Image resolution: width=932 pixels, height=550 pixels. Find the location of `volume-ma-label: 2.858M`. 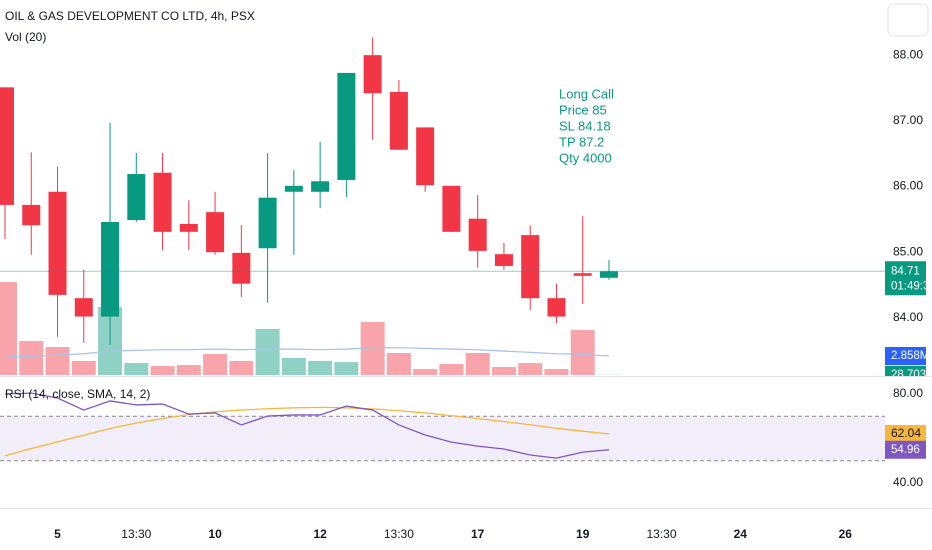

volume-ma-label: 2.858M is located at coordinates (910, 356).